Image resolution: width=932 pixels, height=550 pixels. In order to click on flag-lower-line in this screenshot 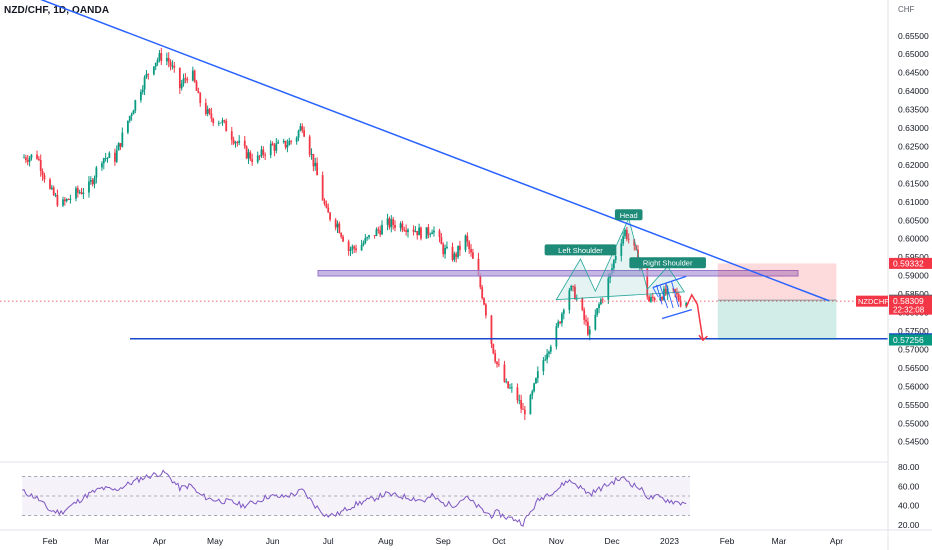, I will do `click(676, 314)`.